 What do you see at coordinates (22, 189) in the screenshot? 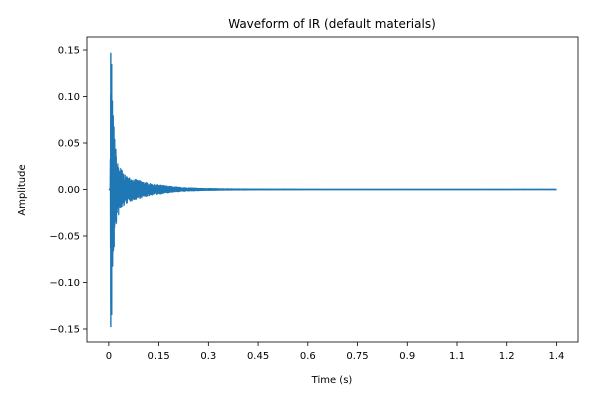
I see `y-axis-label: Amplitude` at bounding box center [22, 189].